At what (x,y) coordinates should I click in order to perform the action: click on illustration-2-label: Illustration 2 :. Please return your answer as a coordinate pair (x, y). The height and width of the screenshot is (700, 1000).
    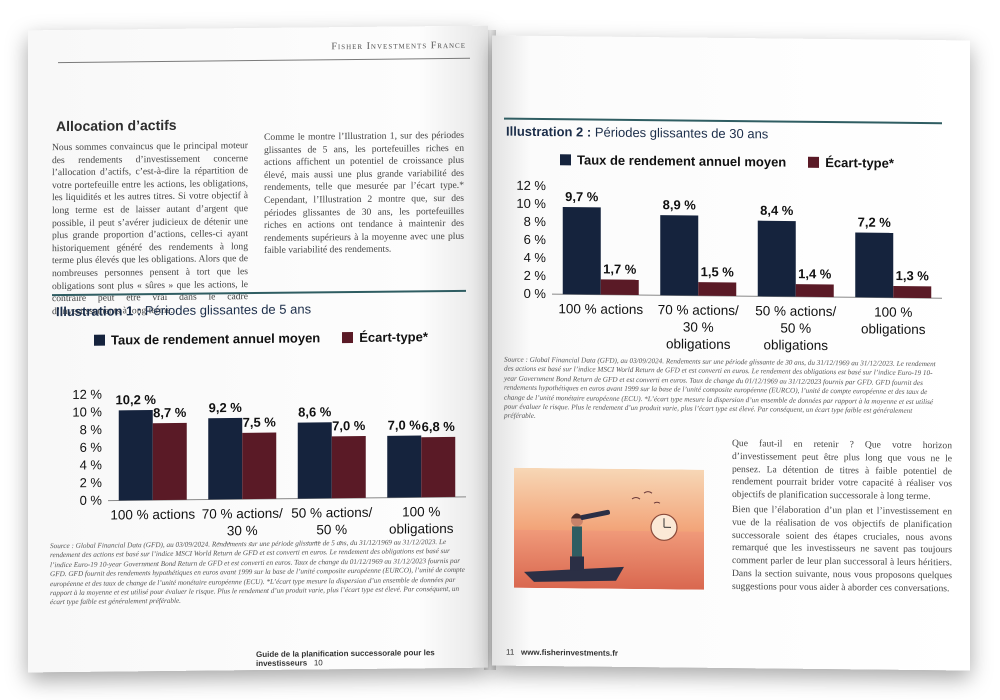
    Looking at the image, I should click on (549, 131).